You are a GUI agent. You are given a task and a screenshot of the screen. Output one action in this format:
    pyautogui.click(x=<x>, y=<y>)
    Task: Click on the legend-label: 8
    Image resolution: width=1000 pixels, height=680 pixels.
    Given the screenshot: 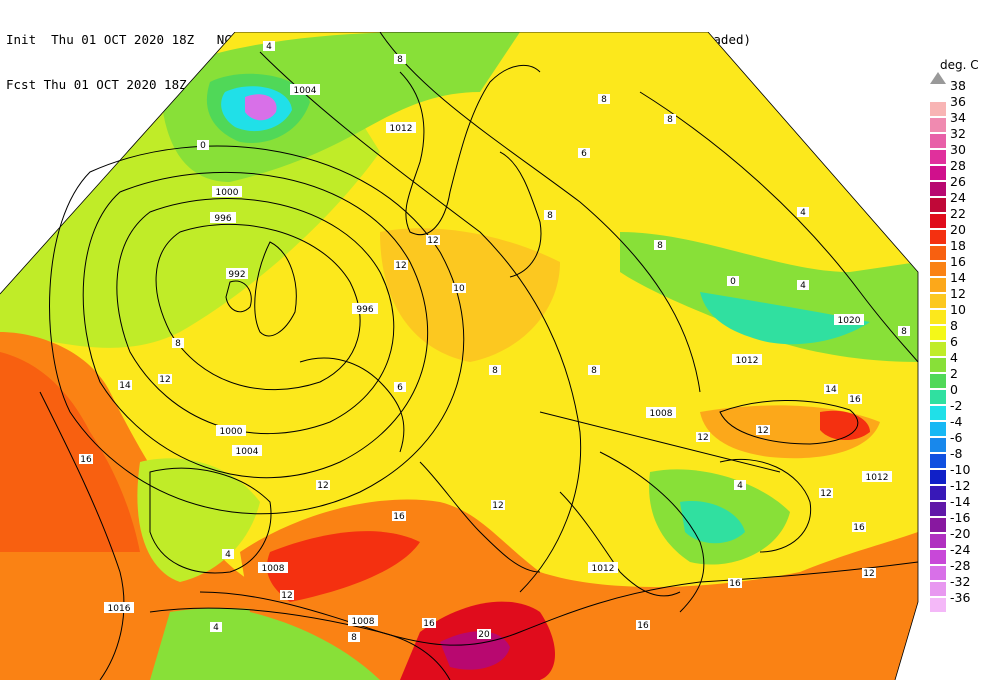 What is the action you would take?
    pyautogui.click(x=954, y=325)
    